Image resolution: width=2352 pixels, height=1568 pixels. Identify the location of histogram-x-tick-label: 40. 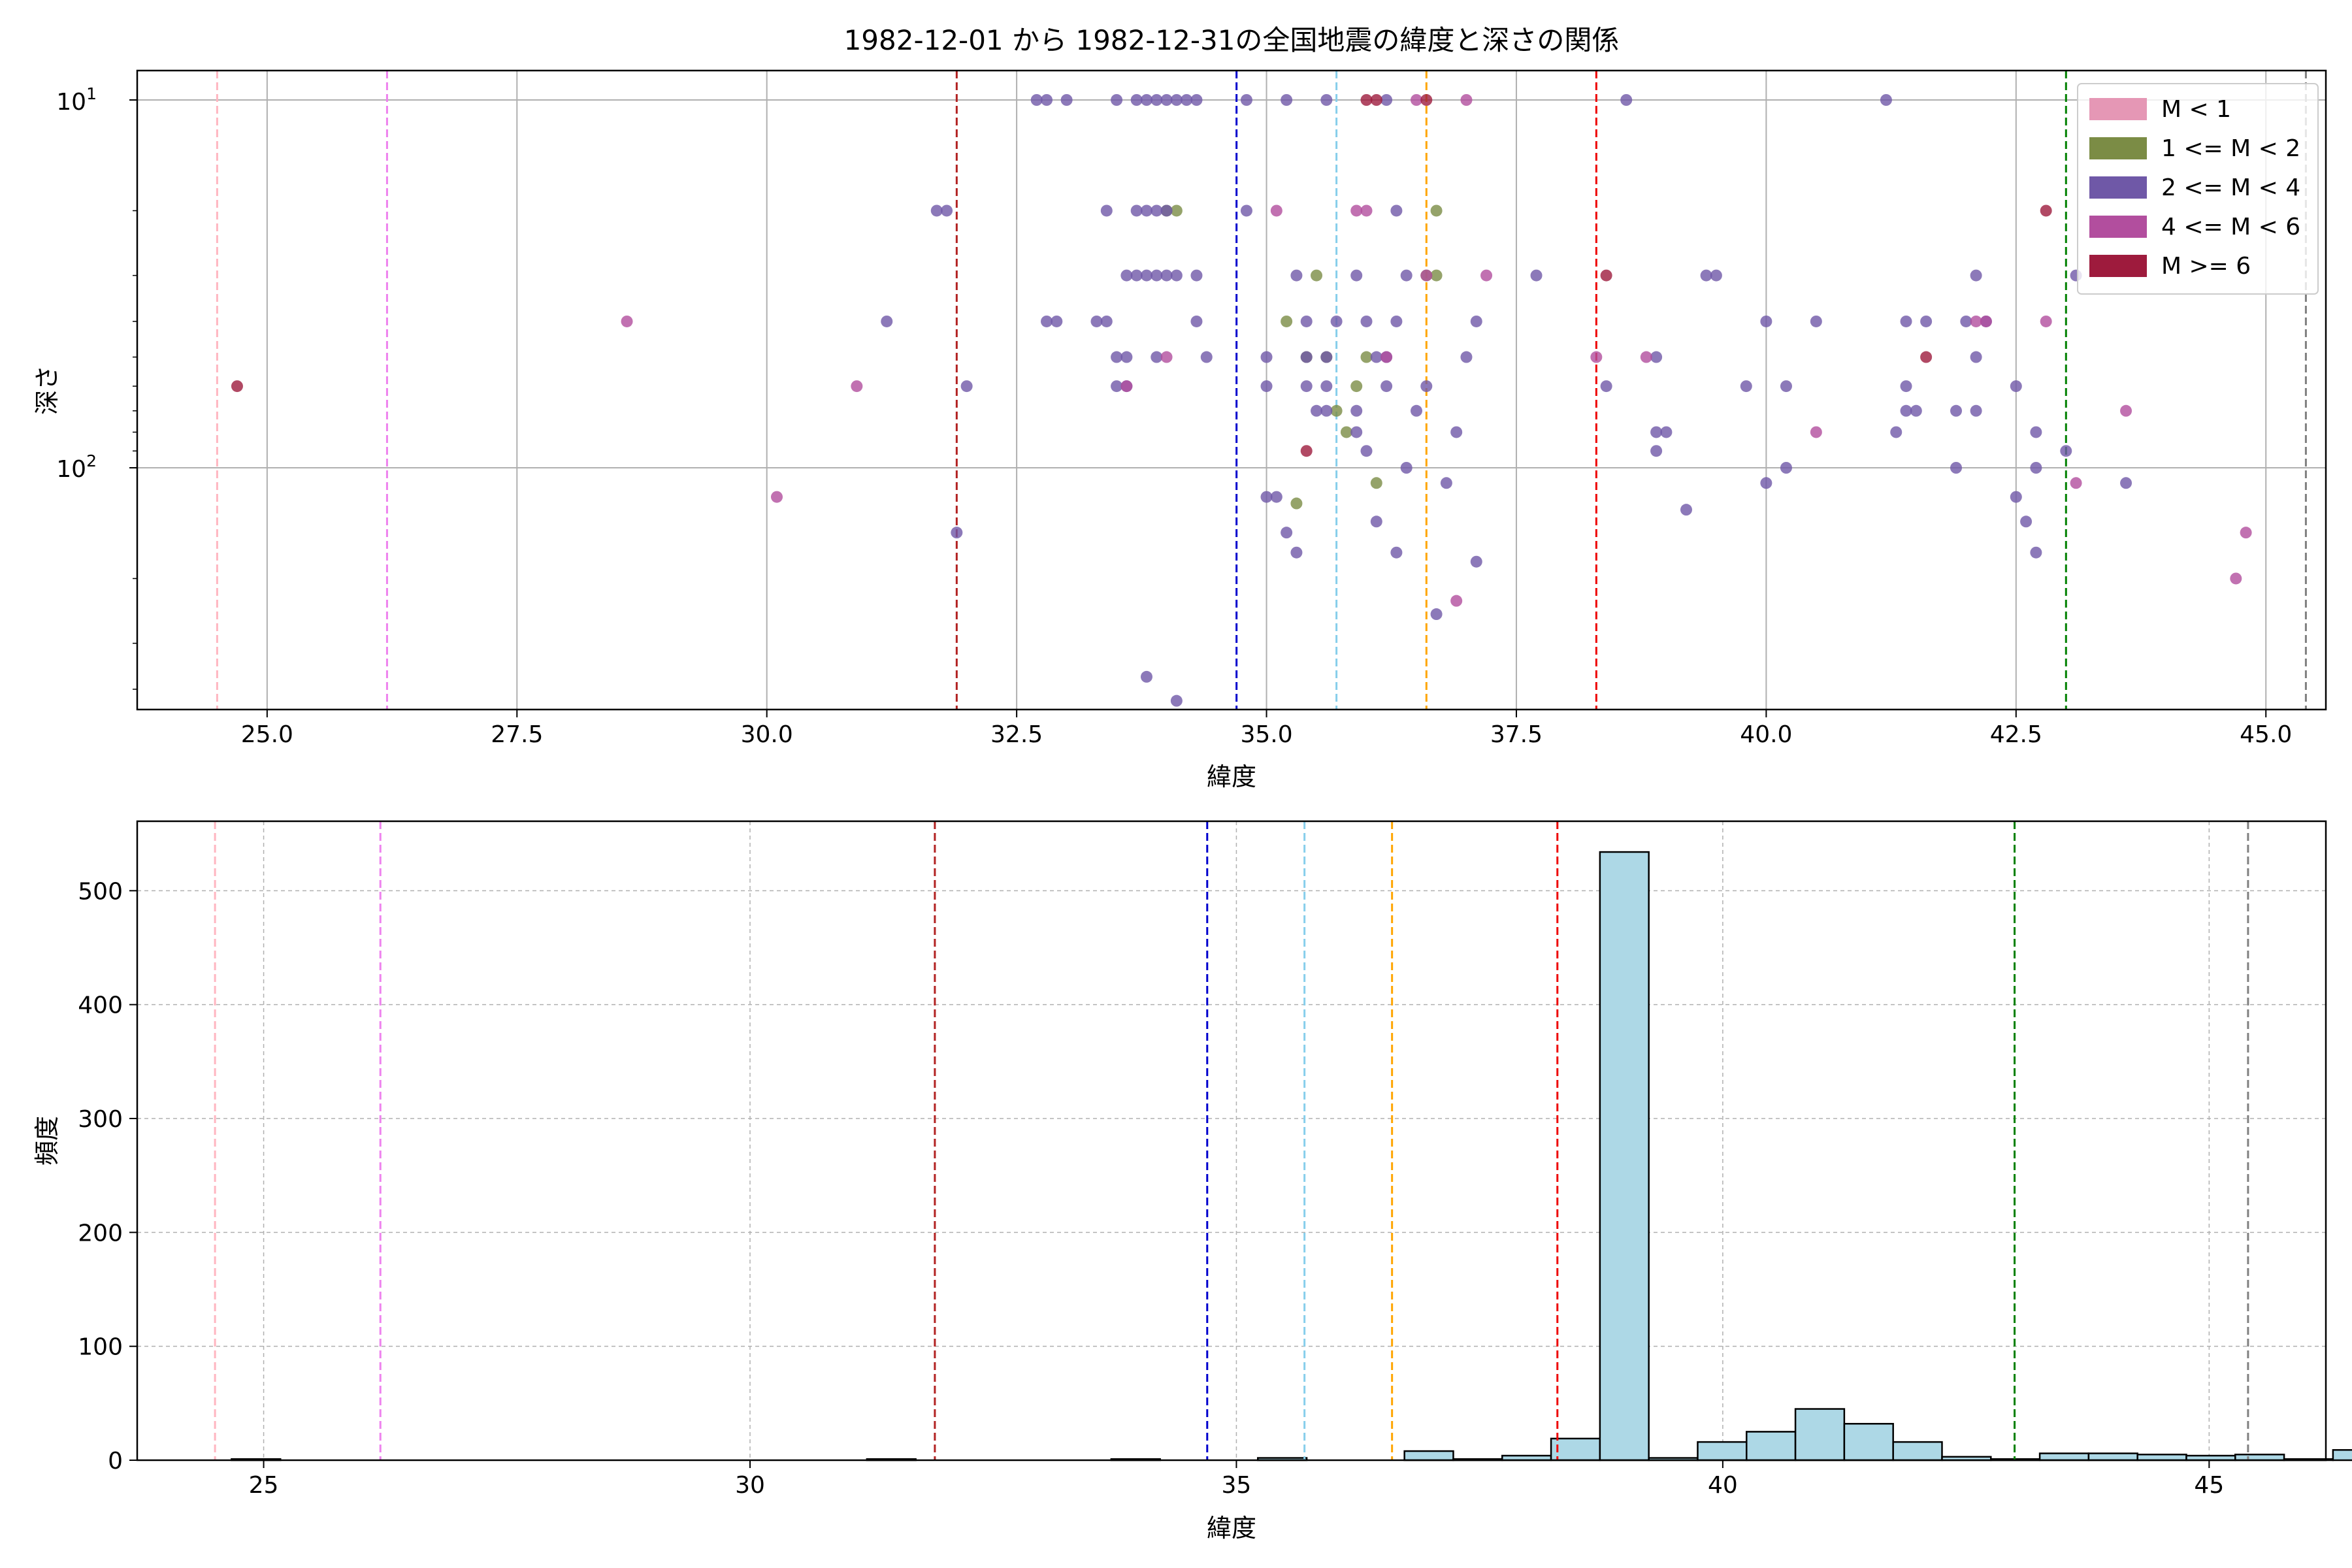
(1723, 1485).